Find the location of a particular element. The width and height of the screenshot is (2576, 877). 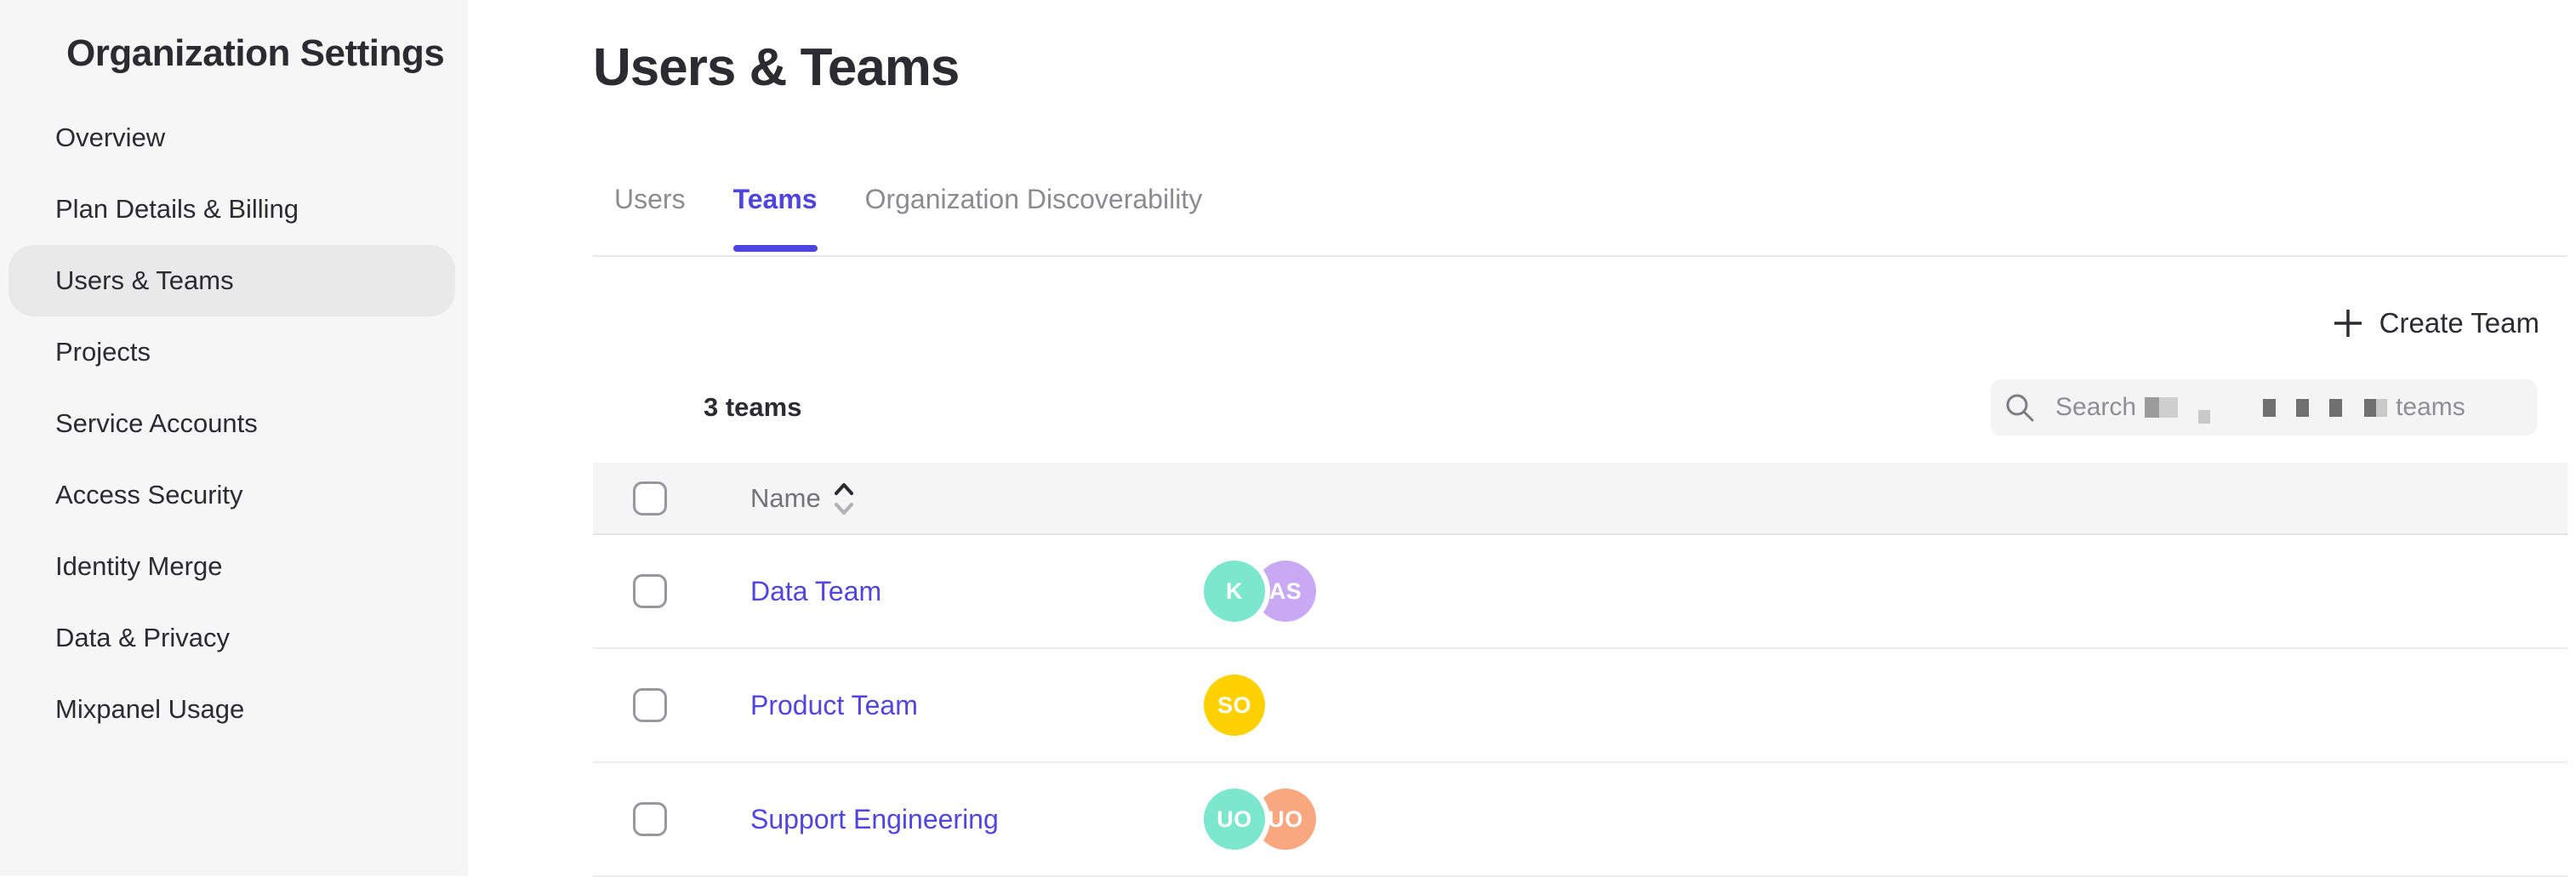

sidebar-title: Organization Settings is located at coordinates (255, 53).